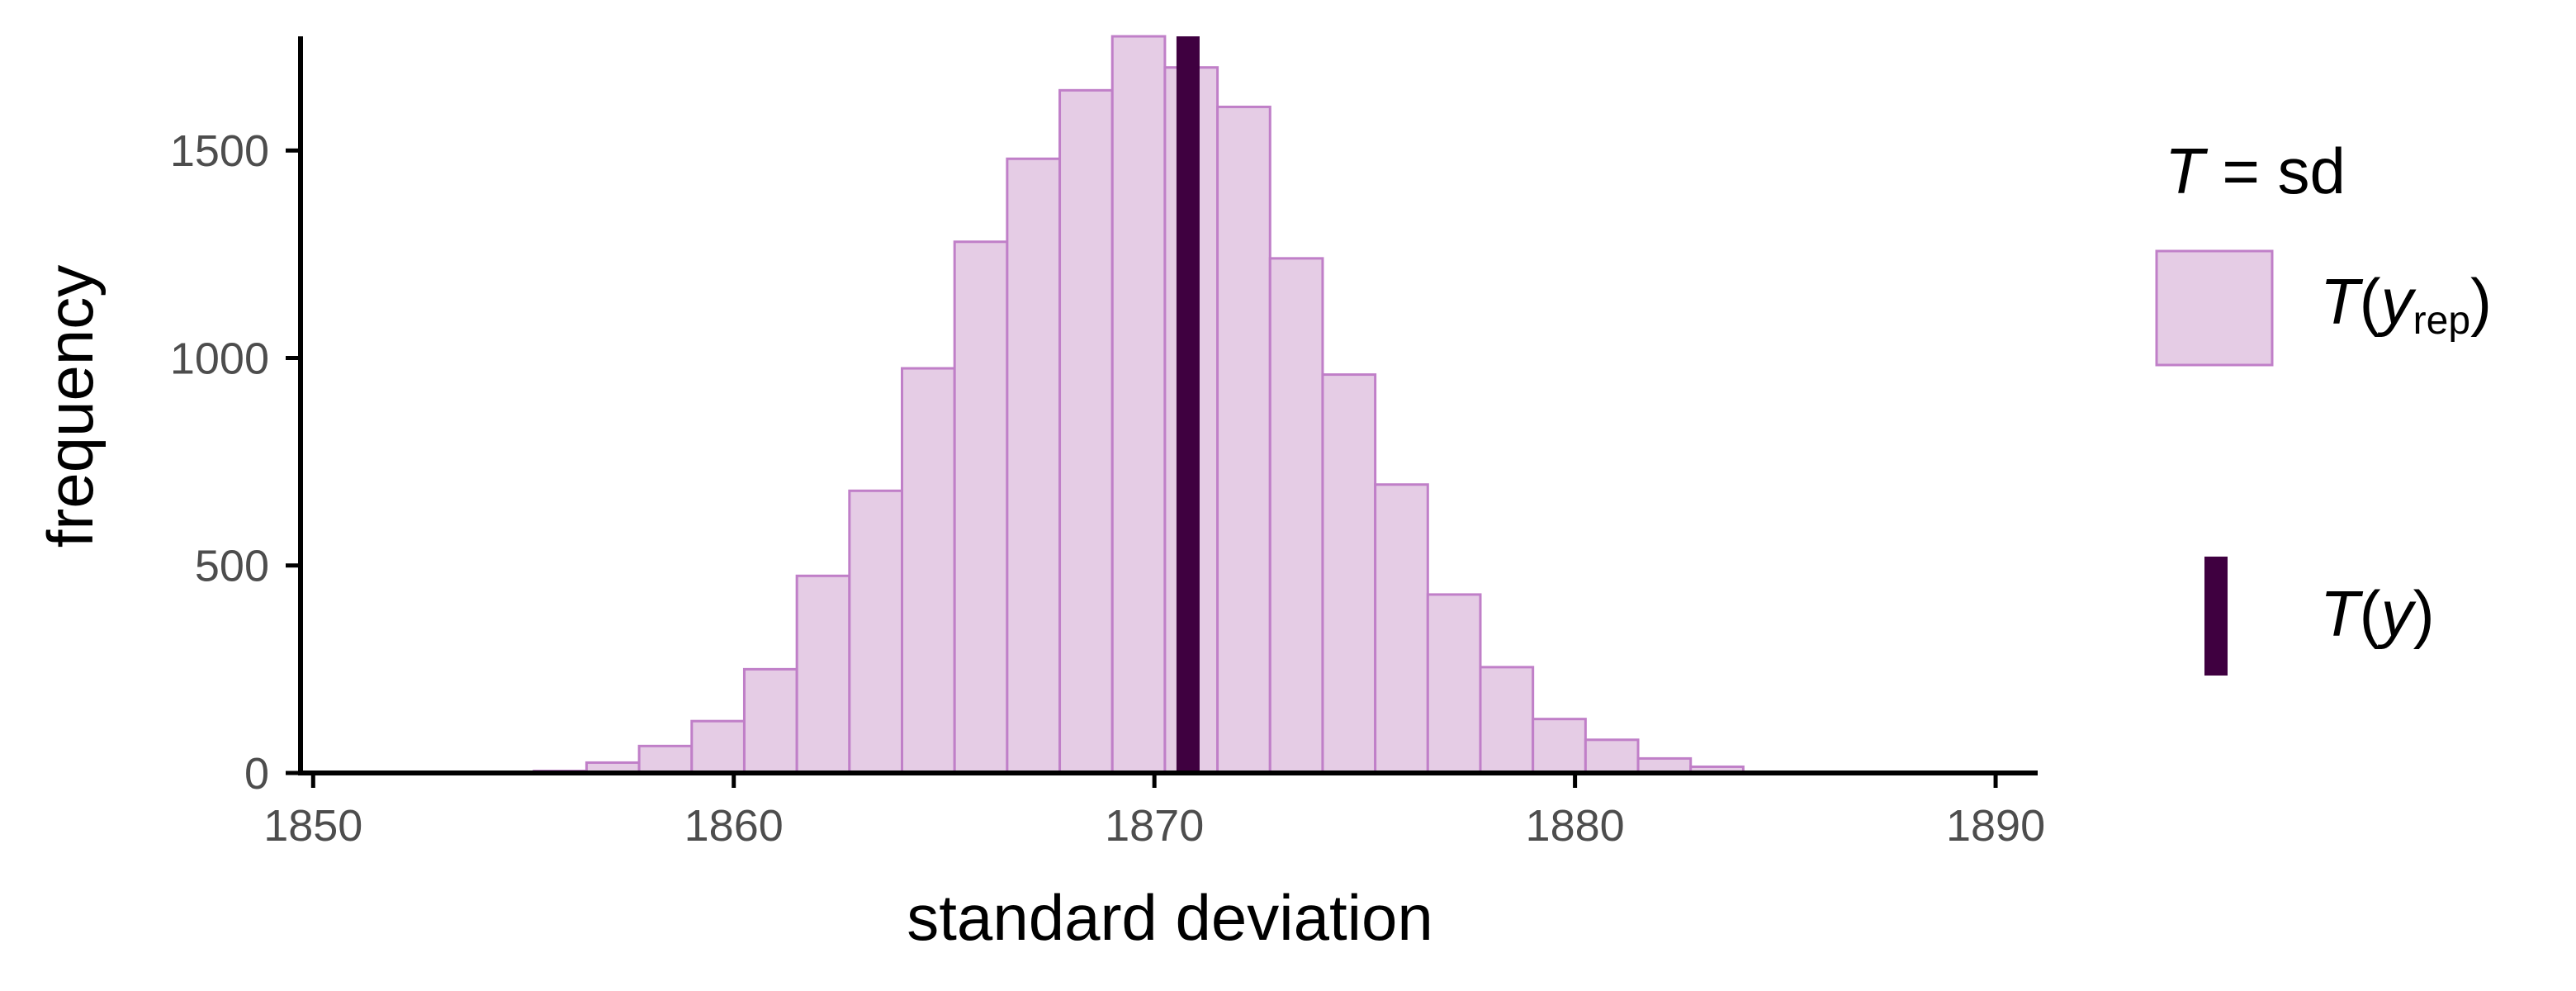 This screenshot has width=2576, height=991. Describe the element at coordinates (2214, 308) in the screenshot. I see `legend-key-yrep` at that location.